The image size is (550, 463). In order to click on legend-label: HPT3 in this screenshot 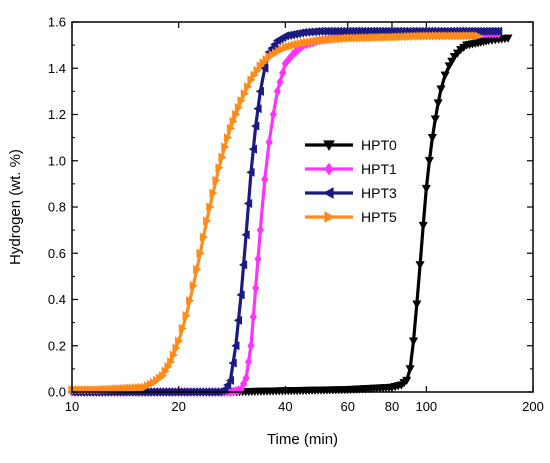, I will do `click(379, 193)`.